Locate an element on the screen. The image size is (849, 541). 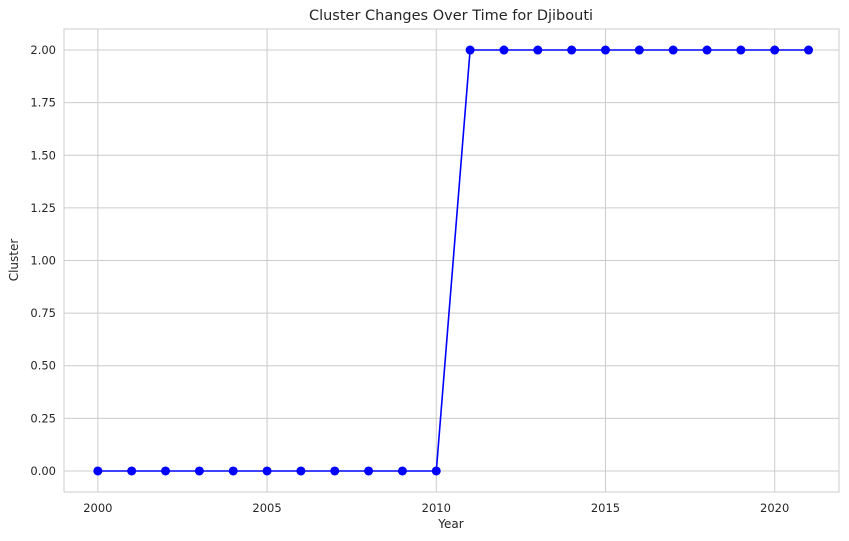
chart-title: Cluster Changes Over Time for Djibouti is located at coordinates (451, 16).